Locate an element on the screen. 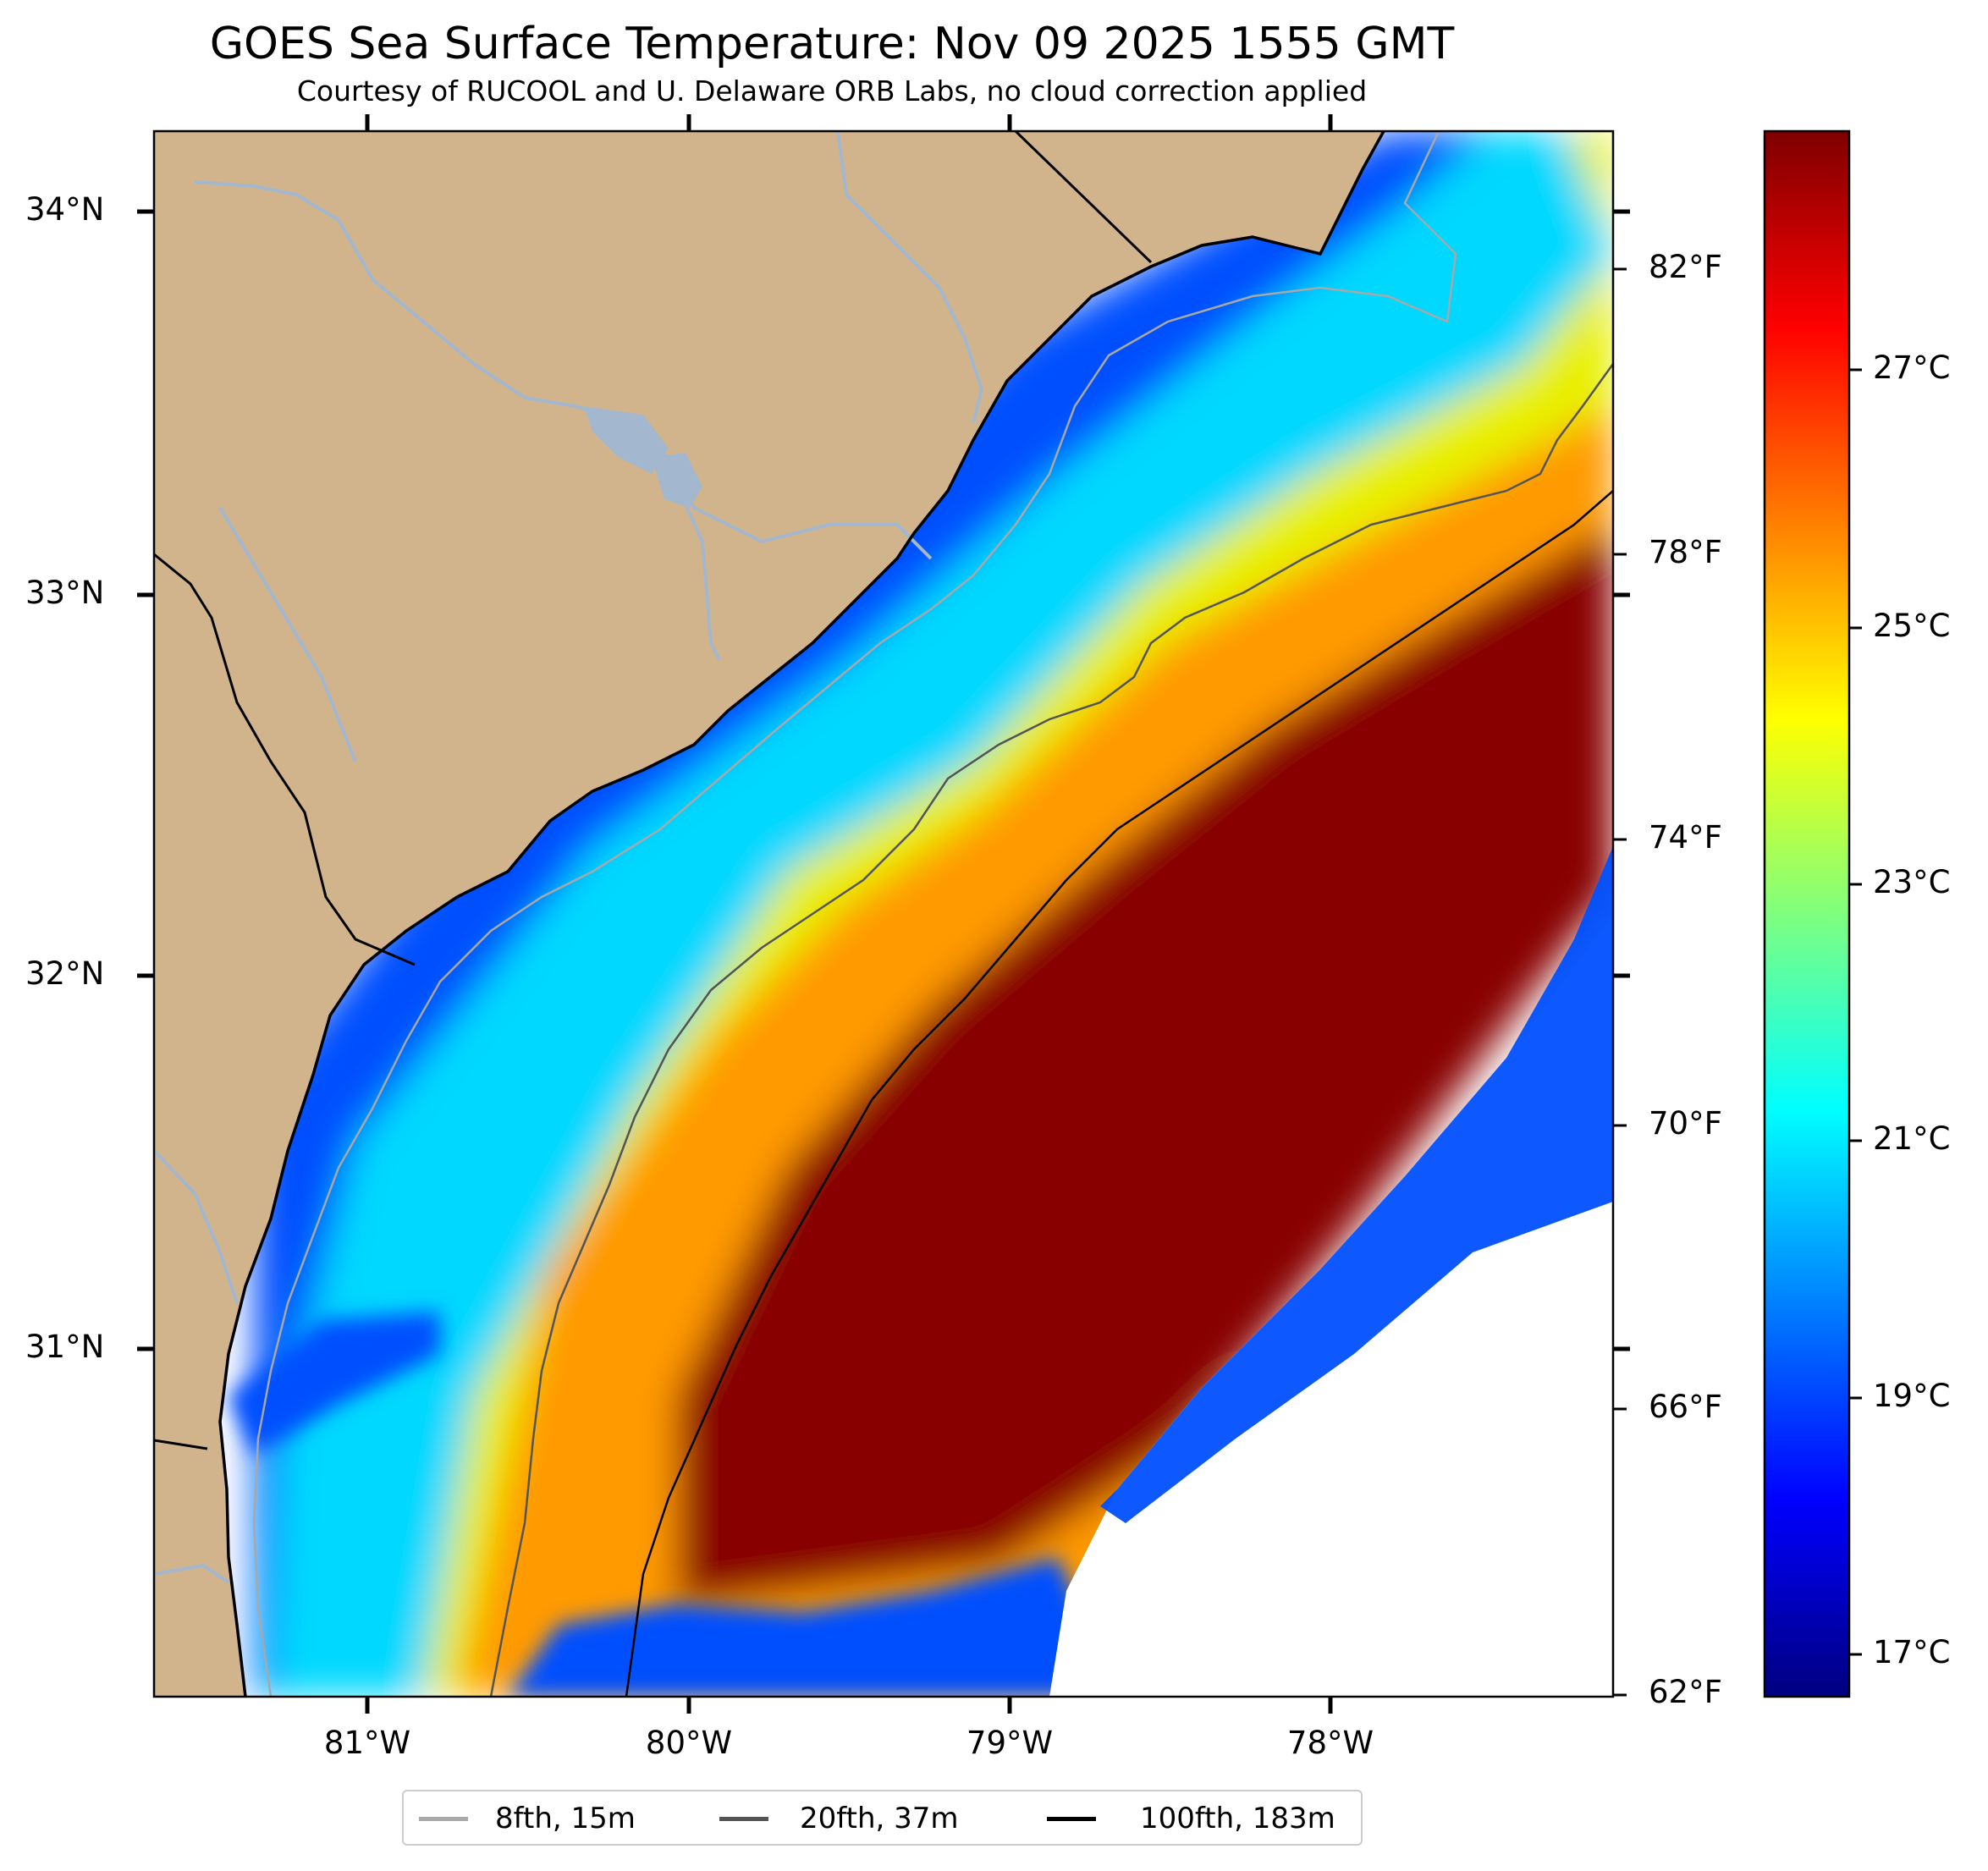 This screenshot has height=1871, width=1988. colorbar-c-label: 25°C is located at coordinates (1912, 626).